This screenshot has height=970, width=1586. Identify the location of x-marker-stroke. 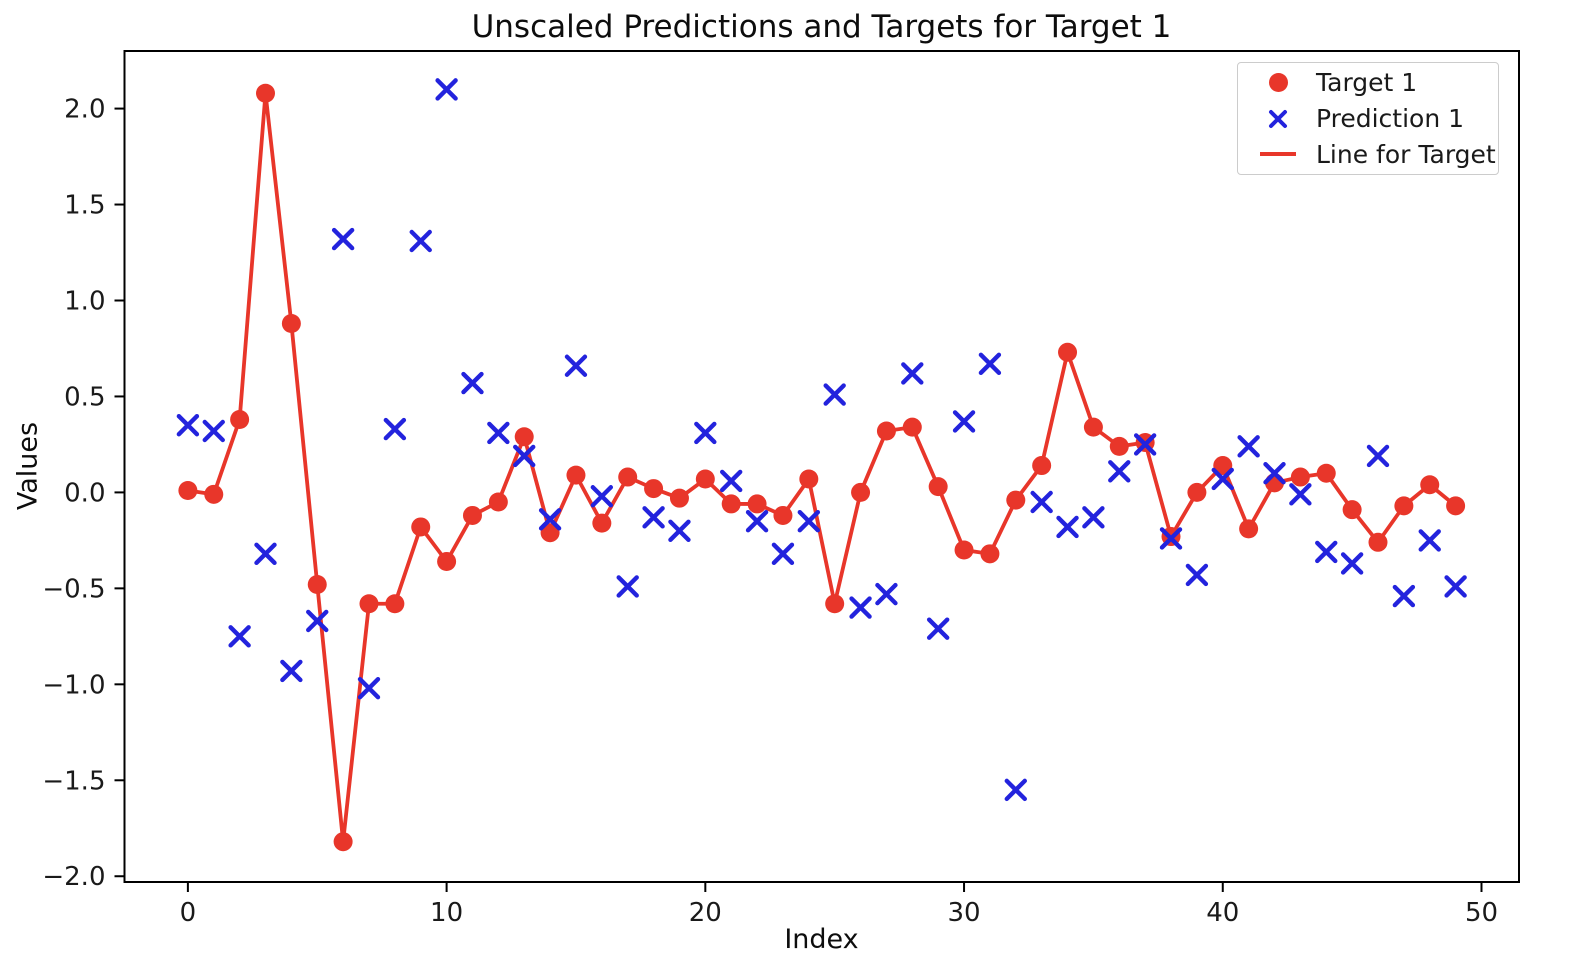
(1278, 118).